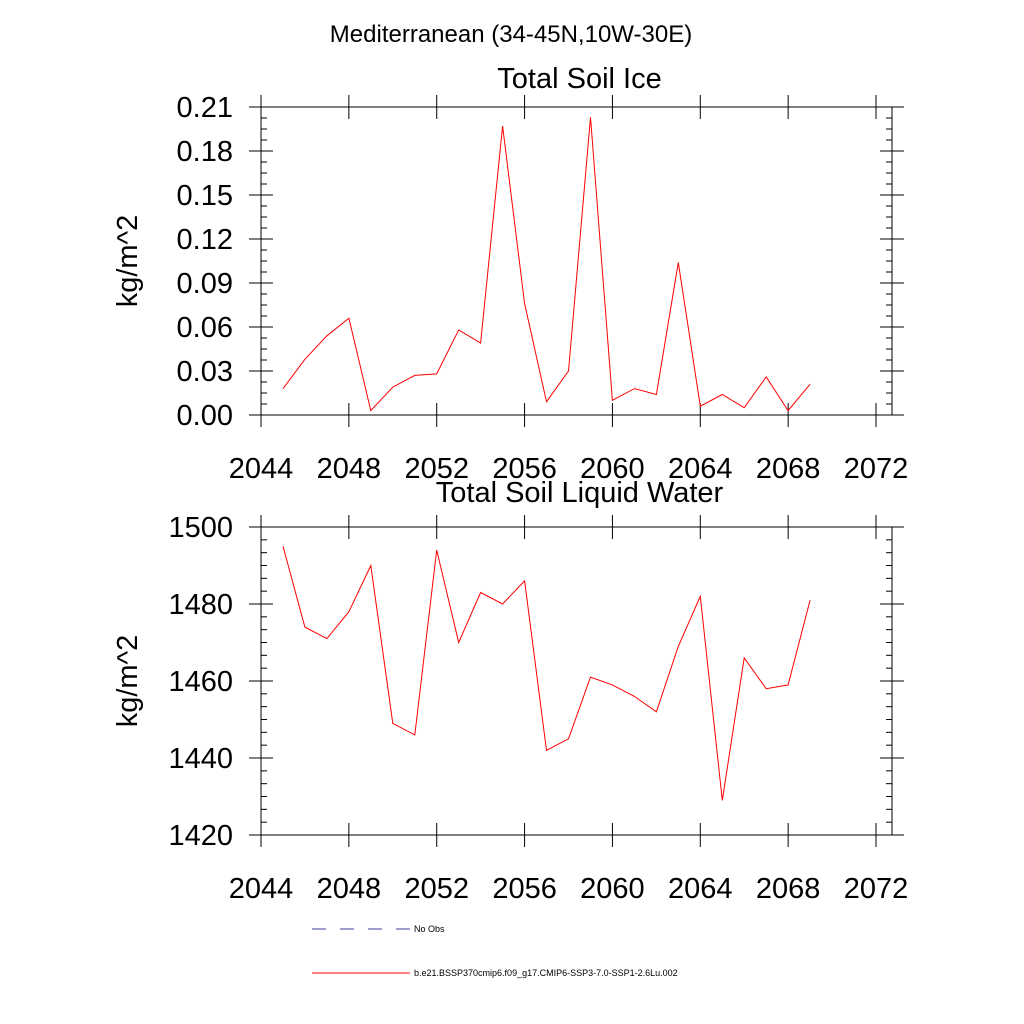 The width and height of the screenshot is (1024, 1024). Describe the element at coordinates (200, 836) in the screenshot. I see `y-tick-label: 1420` at that location.